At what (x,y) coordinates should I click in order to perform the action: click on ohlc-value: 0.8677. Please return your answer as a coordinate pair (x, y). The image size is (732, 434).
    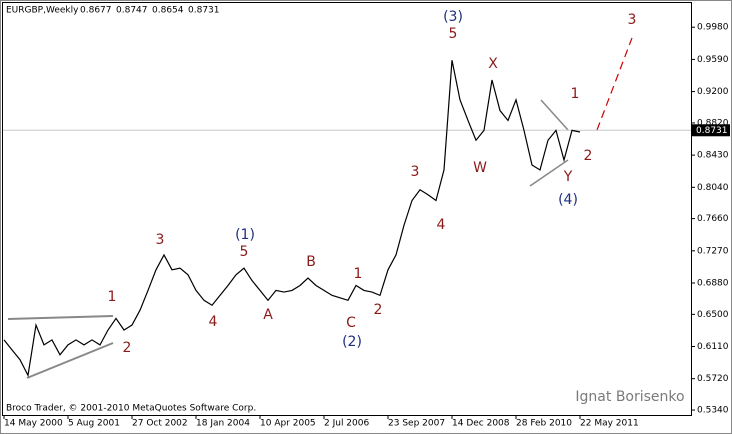
    Looking at the image, I should click on (96, 11).